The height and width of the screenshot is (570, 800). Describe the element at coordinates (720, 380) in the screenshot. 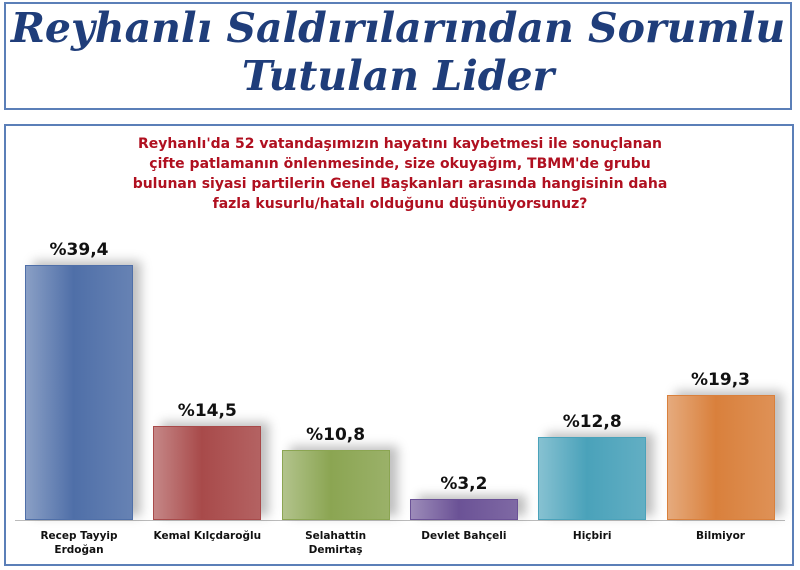

I see `value-label: %19,3` at that location.